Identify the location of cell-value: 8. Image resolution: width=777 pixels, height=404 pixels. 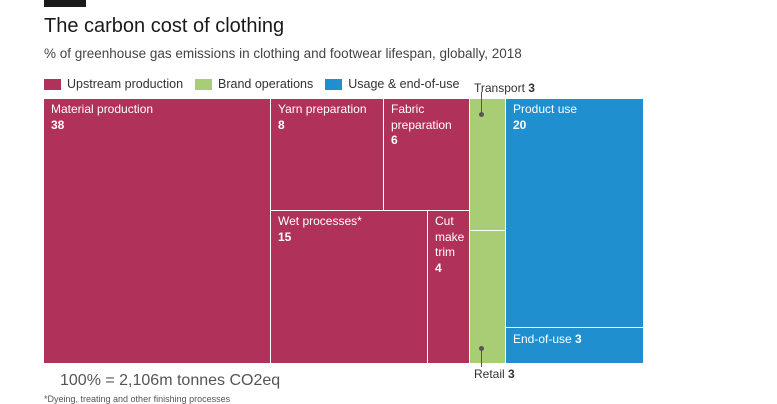
(281, 124).